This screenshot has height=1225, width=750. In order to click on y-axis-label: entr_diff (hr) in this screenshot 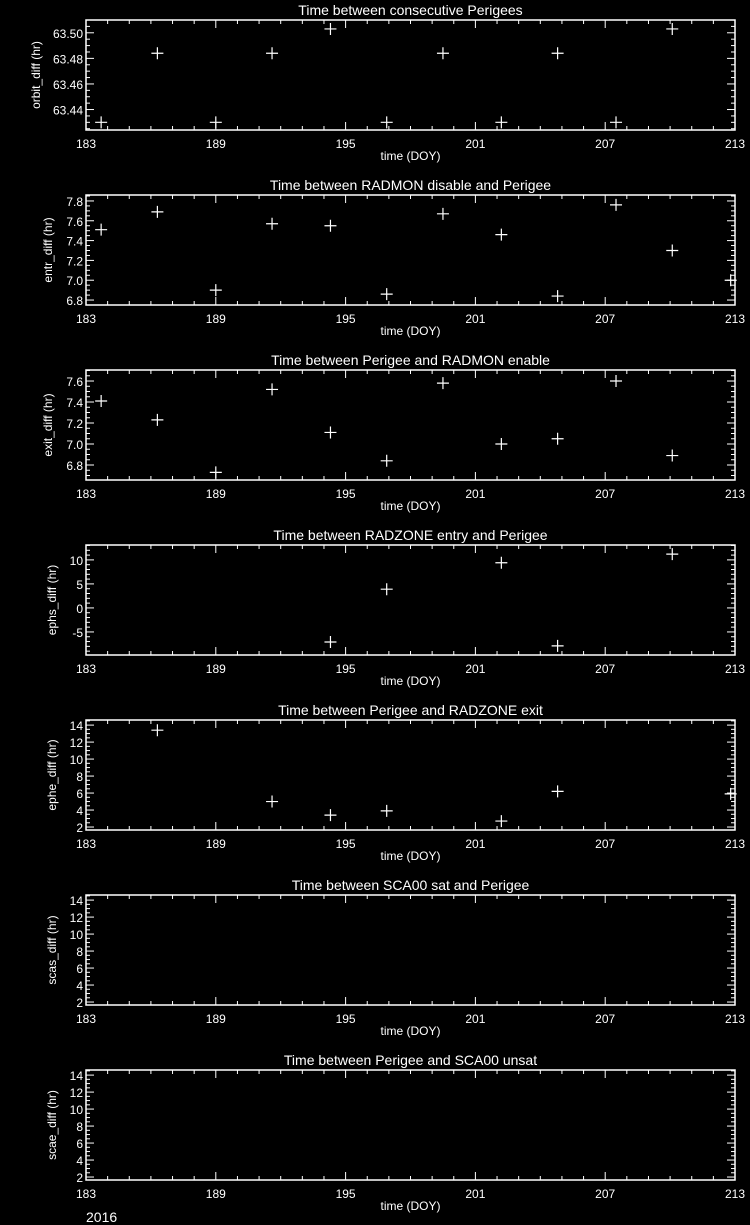, I will do `click(48, 249)`.